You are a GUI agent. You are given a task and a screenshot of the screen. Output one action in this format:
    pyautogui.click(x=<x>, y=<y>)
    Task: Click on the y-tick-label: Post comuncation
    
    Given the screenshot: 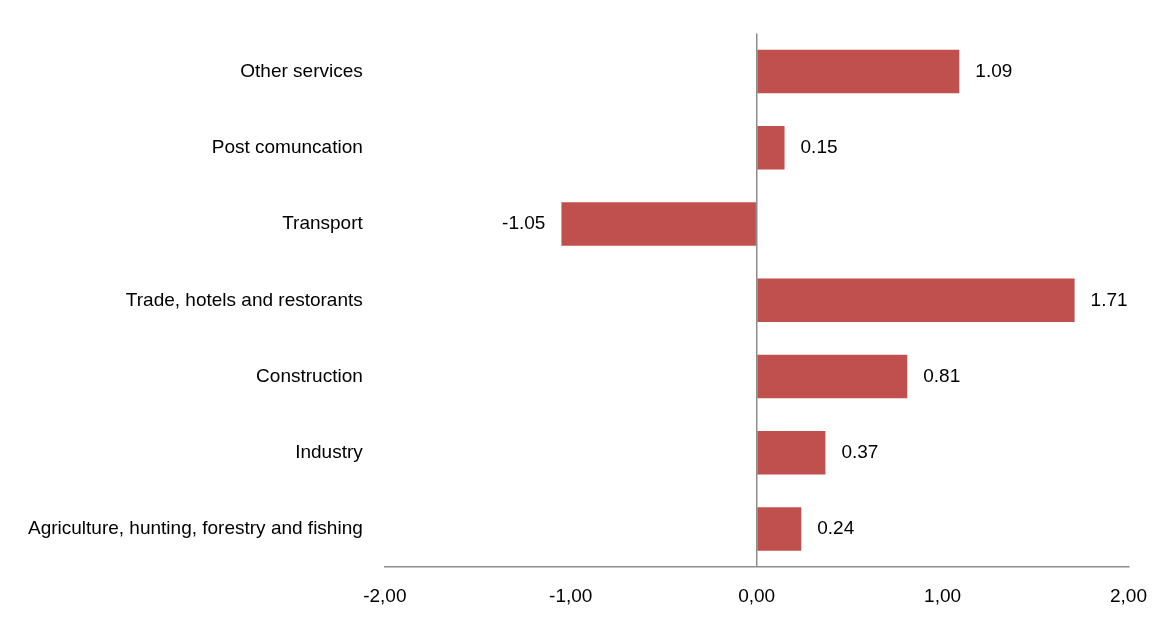 What is the action you would take?
    pyautogui.click(x=287, y=147)
    